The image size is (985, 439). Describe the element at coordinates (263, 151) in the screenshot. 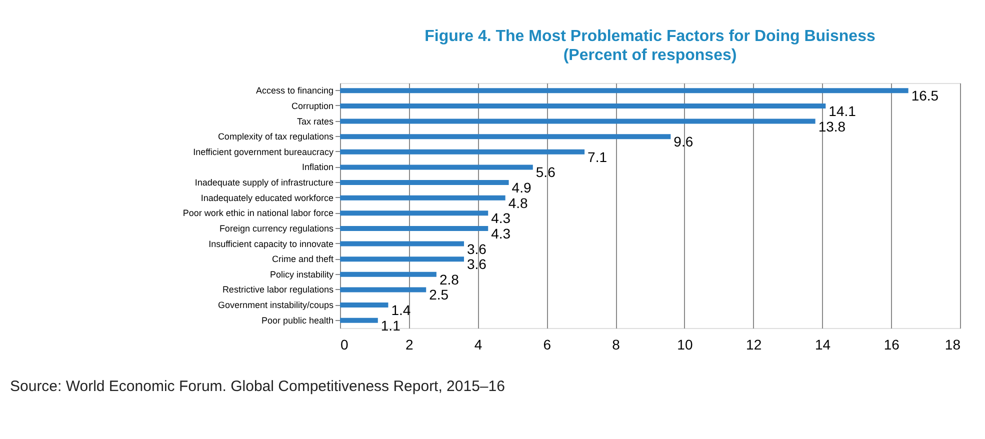

I see `y-tick-label: Inefficient government bureaucracy` at that location.